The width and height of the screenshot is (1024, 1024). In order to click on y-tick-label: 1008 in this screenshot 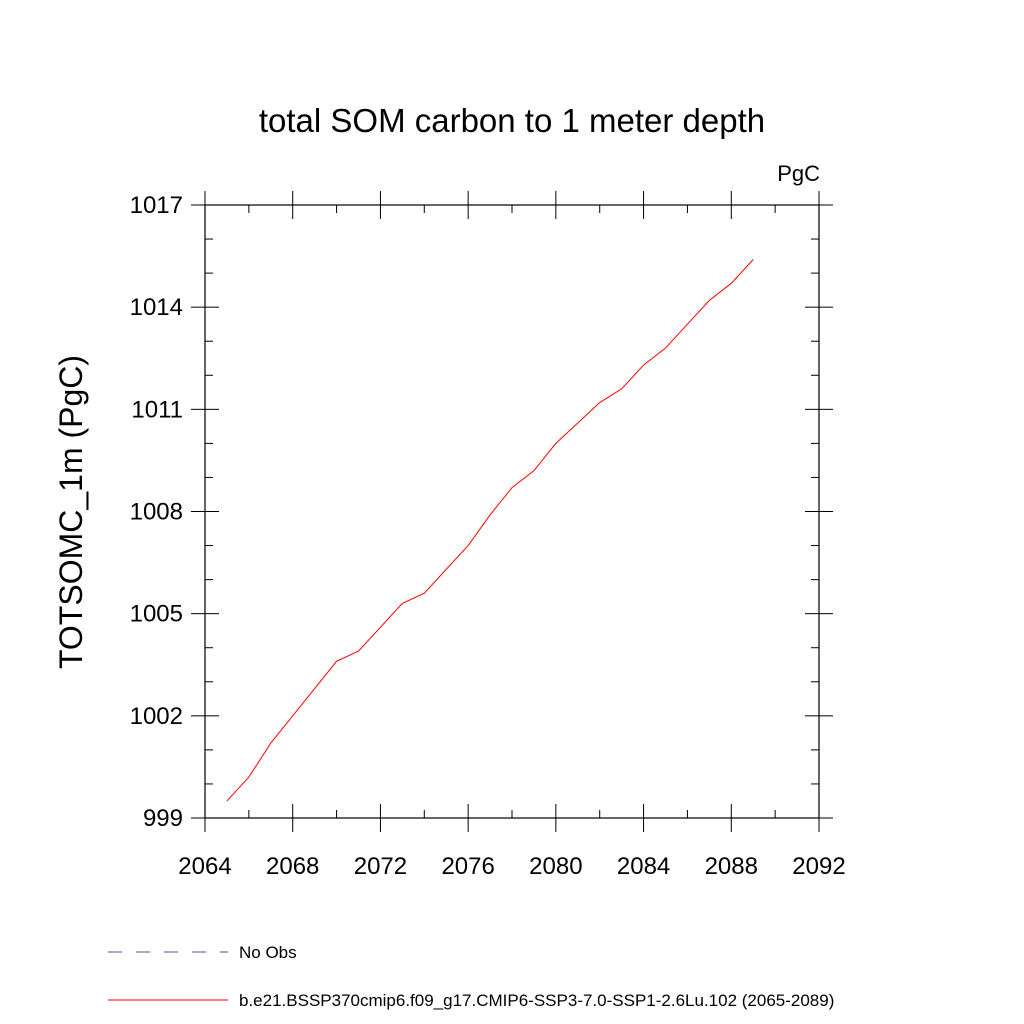, I will do `click(156, 512)`.